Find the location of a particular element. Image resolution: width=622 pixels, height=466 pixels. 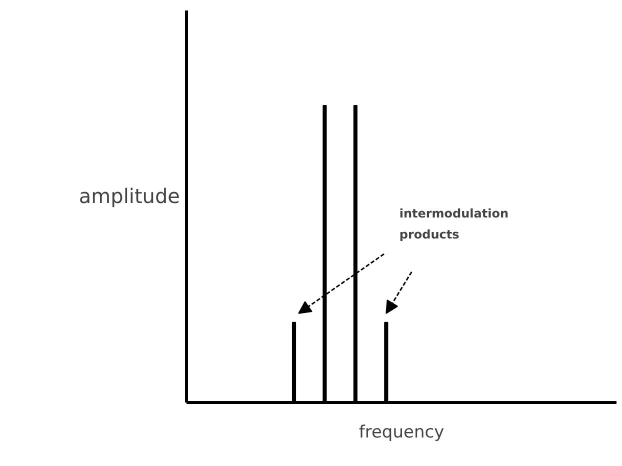

annotation: intermodulation products is located at coordinates (454, 224).